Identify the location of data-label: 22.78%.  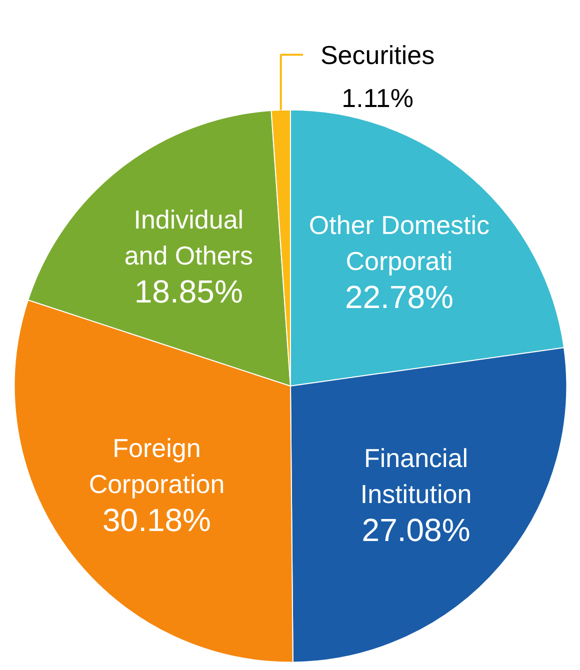
(399, 296).